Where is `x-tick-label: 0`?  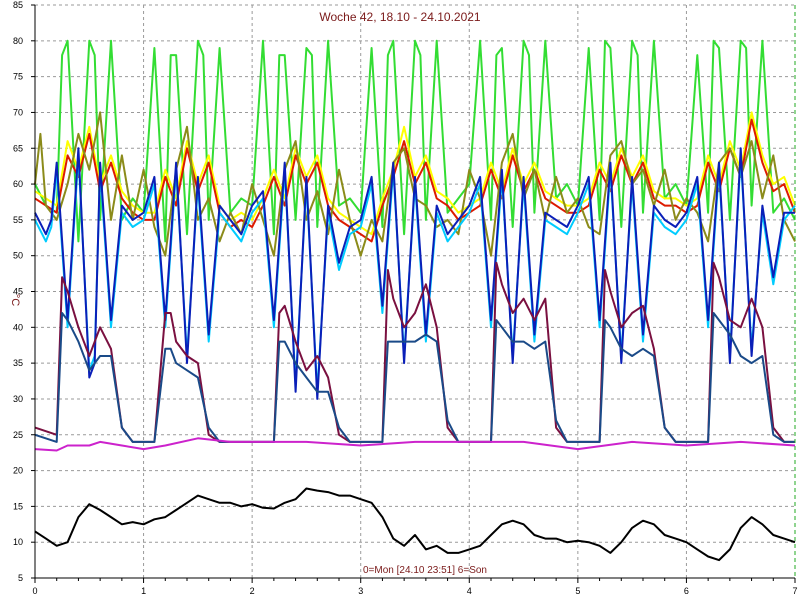 x-tick-label: 0 is located at coordinates (34, 591).